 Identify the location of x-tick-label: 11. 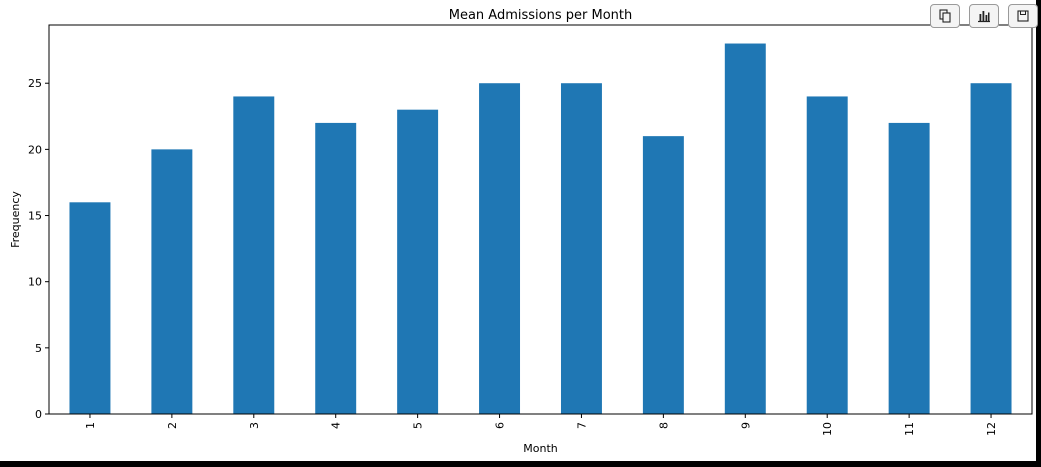
(909, 429).